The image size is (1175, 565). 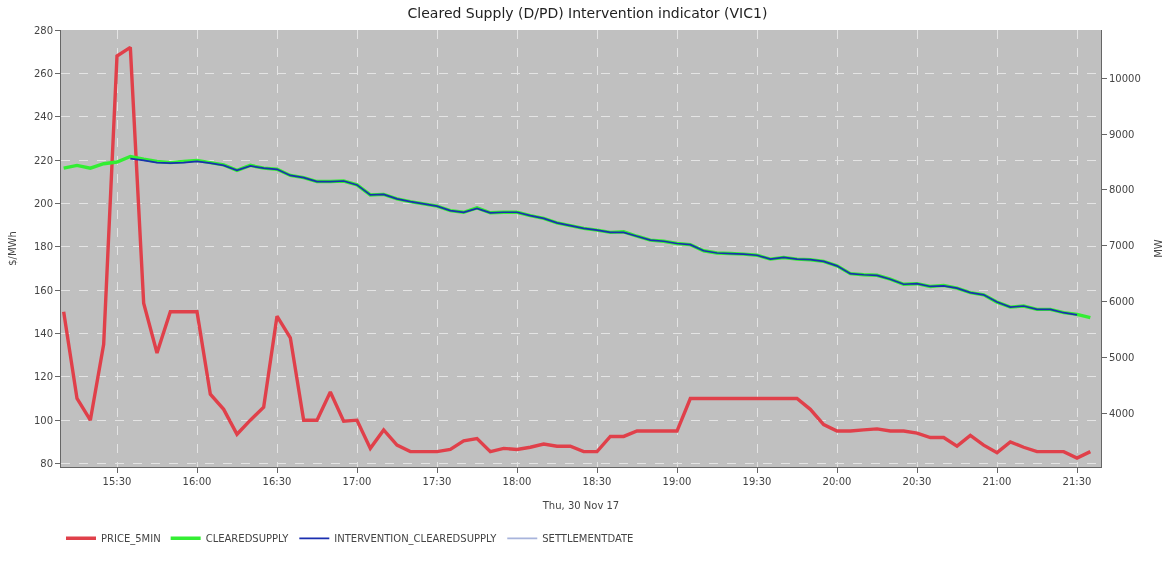 I want to click on y2-tick-label: 9000, so click(x=1122, y=134).